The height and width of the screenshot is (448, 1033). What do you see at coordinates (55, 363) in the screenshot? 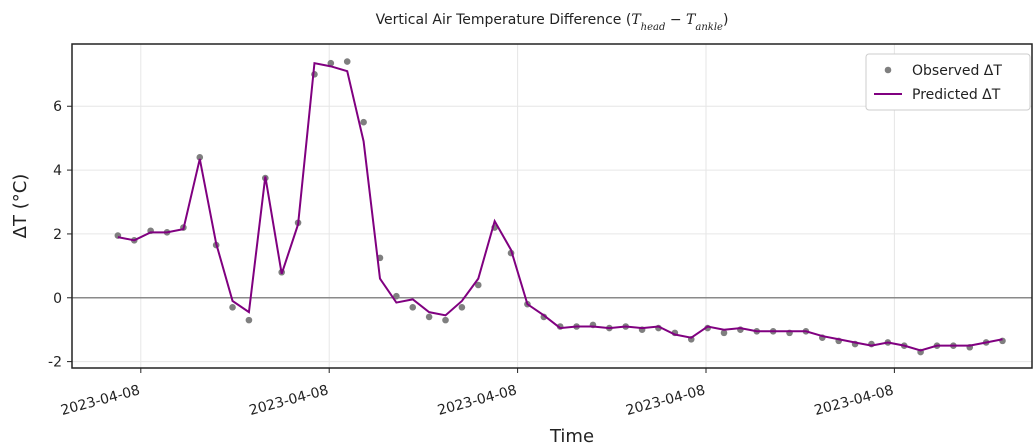
I see `y-tick-label: -2` at bounding box center [55, 363].